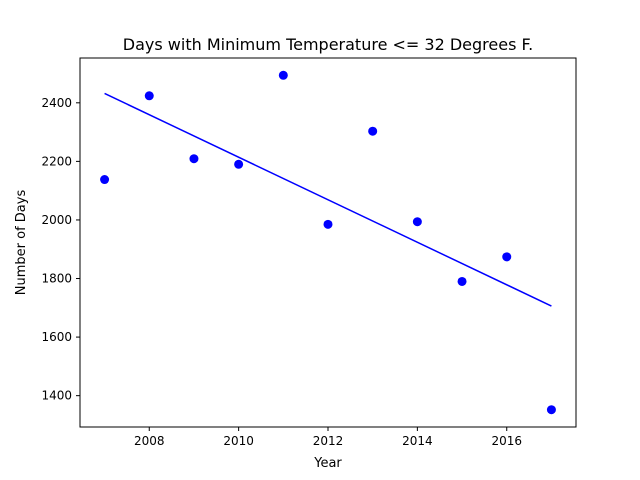  I want to click on y-tick-label: 2400, so click(56, 103).